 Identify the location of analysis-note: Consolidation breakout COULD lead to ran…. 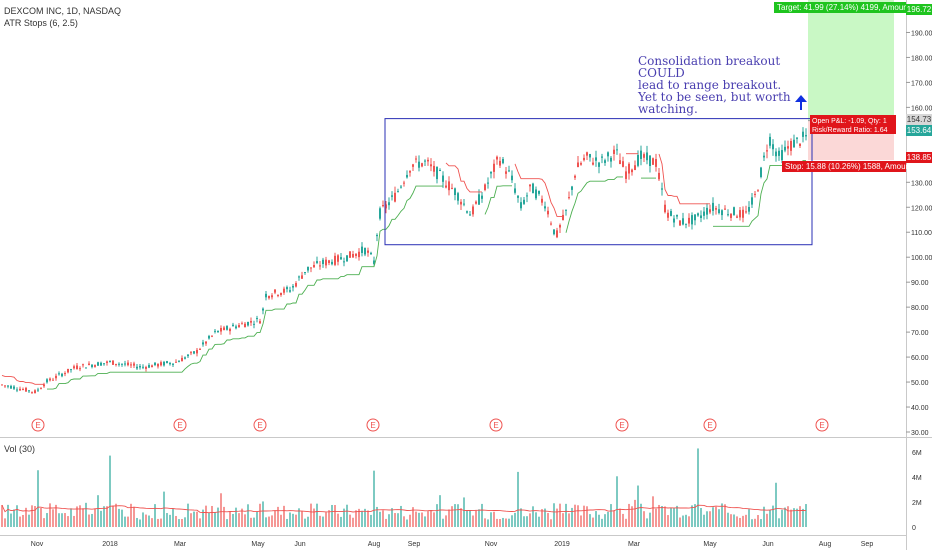
(714, 85).